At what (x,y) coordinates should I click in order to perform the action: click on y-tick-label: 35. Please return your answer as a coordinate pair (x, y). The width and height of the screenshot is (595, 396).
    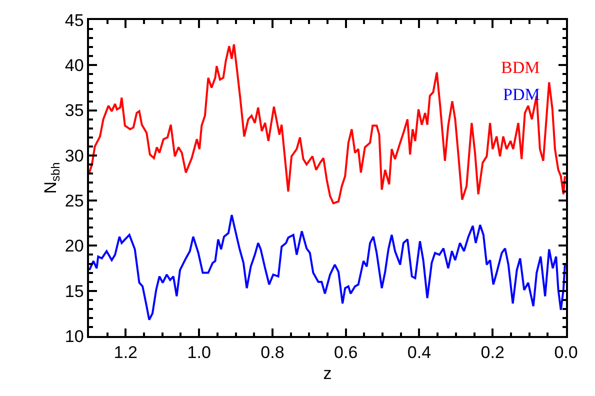
    Looking at the image, I should click on (74, 110).